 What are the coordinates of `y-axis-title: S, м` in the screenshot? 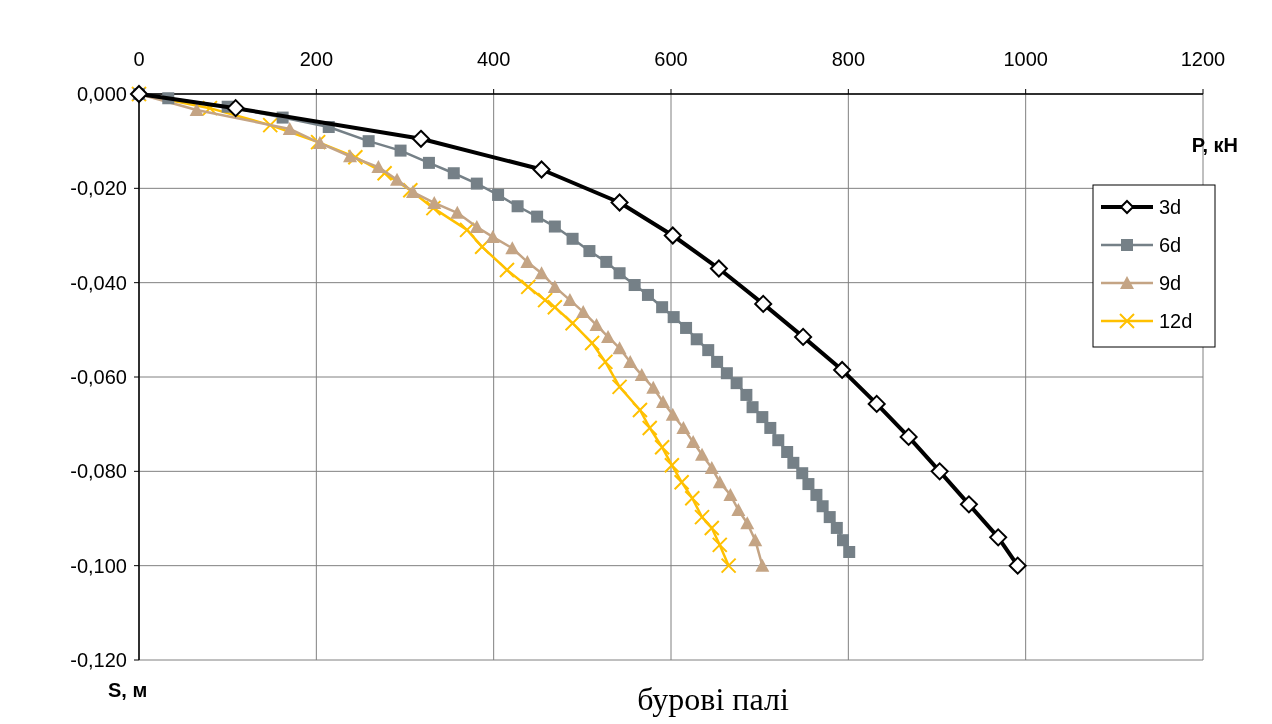 It's located at (128, 690).